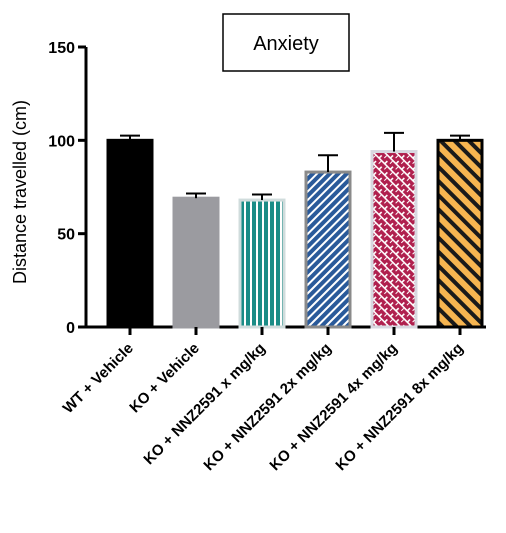  I want to click on error-bars, so click(295, 166).